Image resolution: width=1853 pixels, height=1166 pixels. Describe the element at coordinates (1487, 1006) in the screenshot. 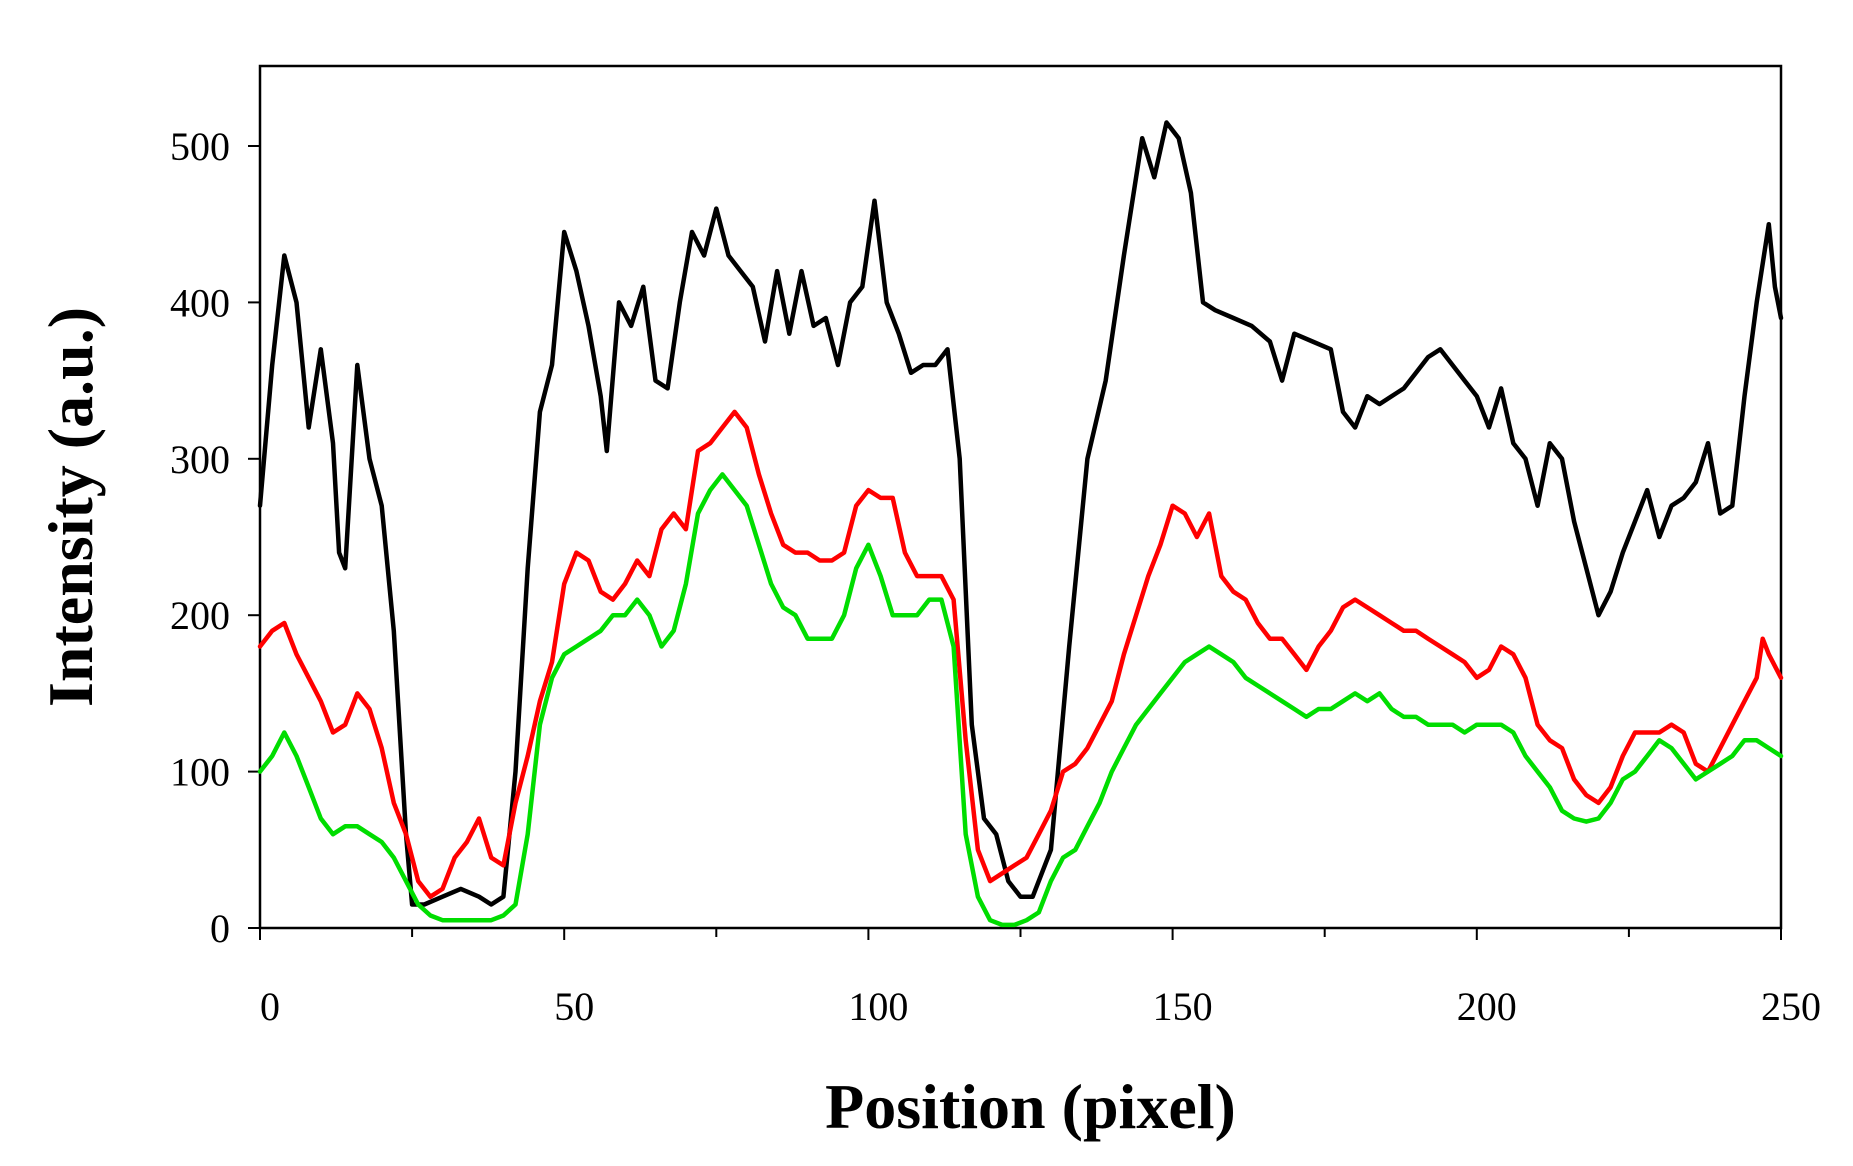

I see `x-tick-label: 200` at that location.